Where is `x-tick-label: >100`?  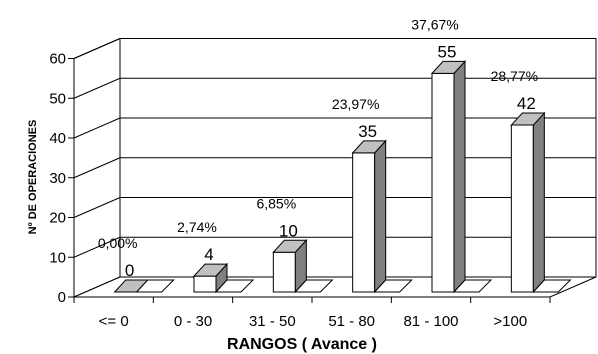 x-tick-label: >100 is located at coordinates (510, 321).